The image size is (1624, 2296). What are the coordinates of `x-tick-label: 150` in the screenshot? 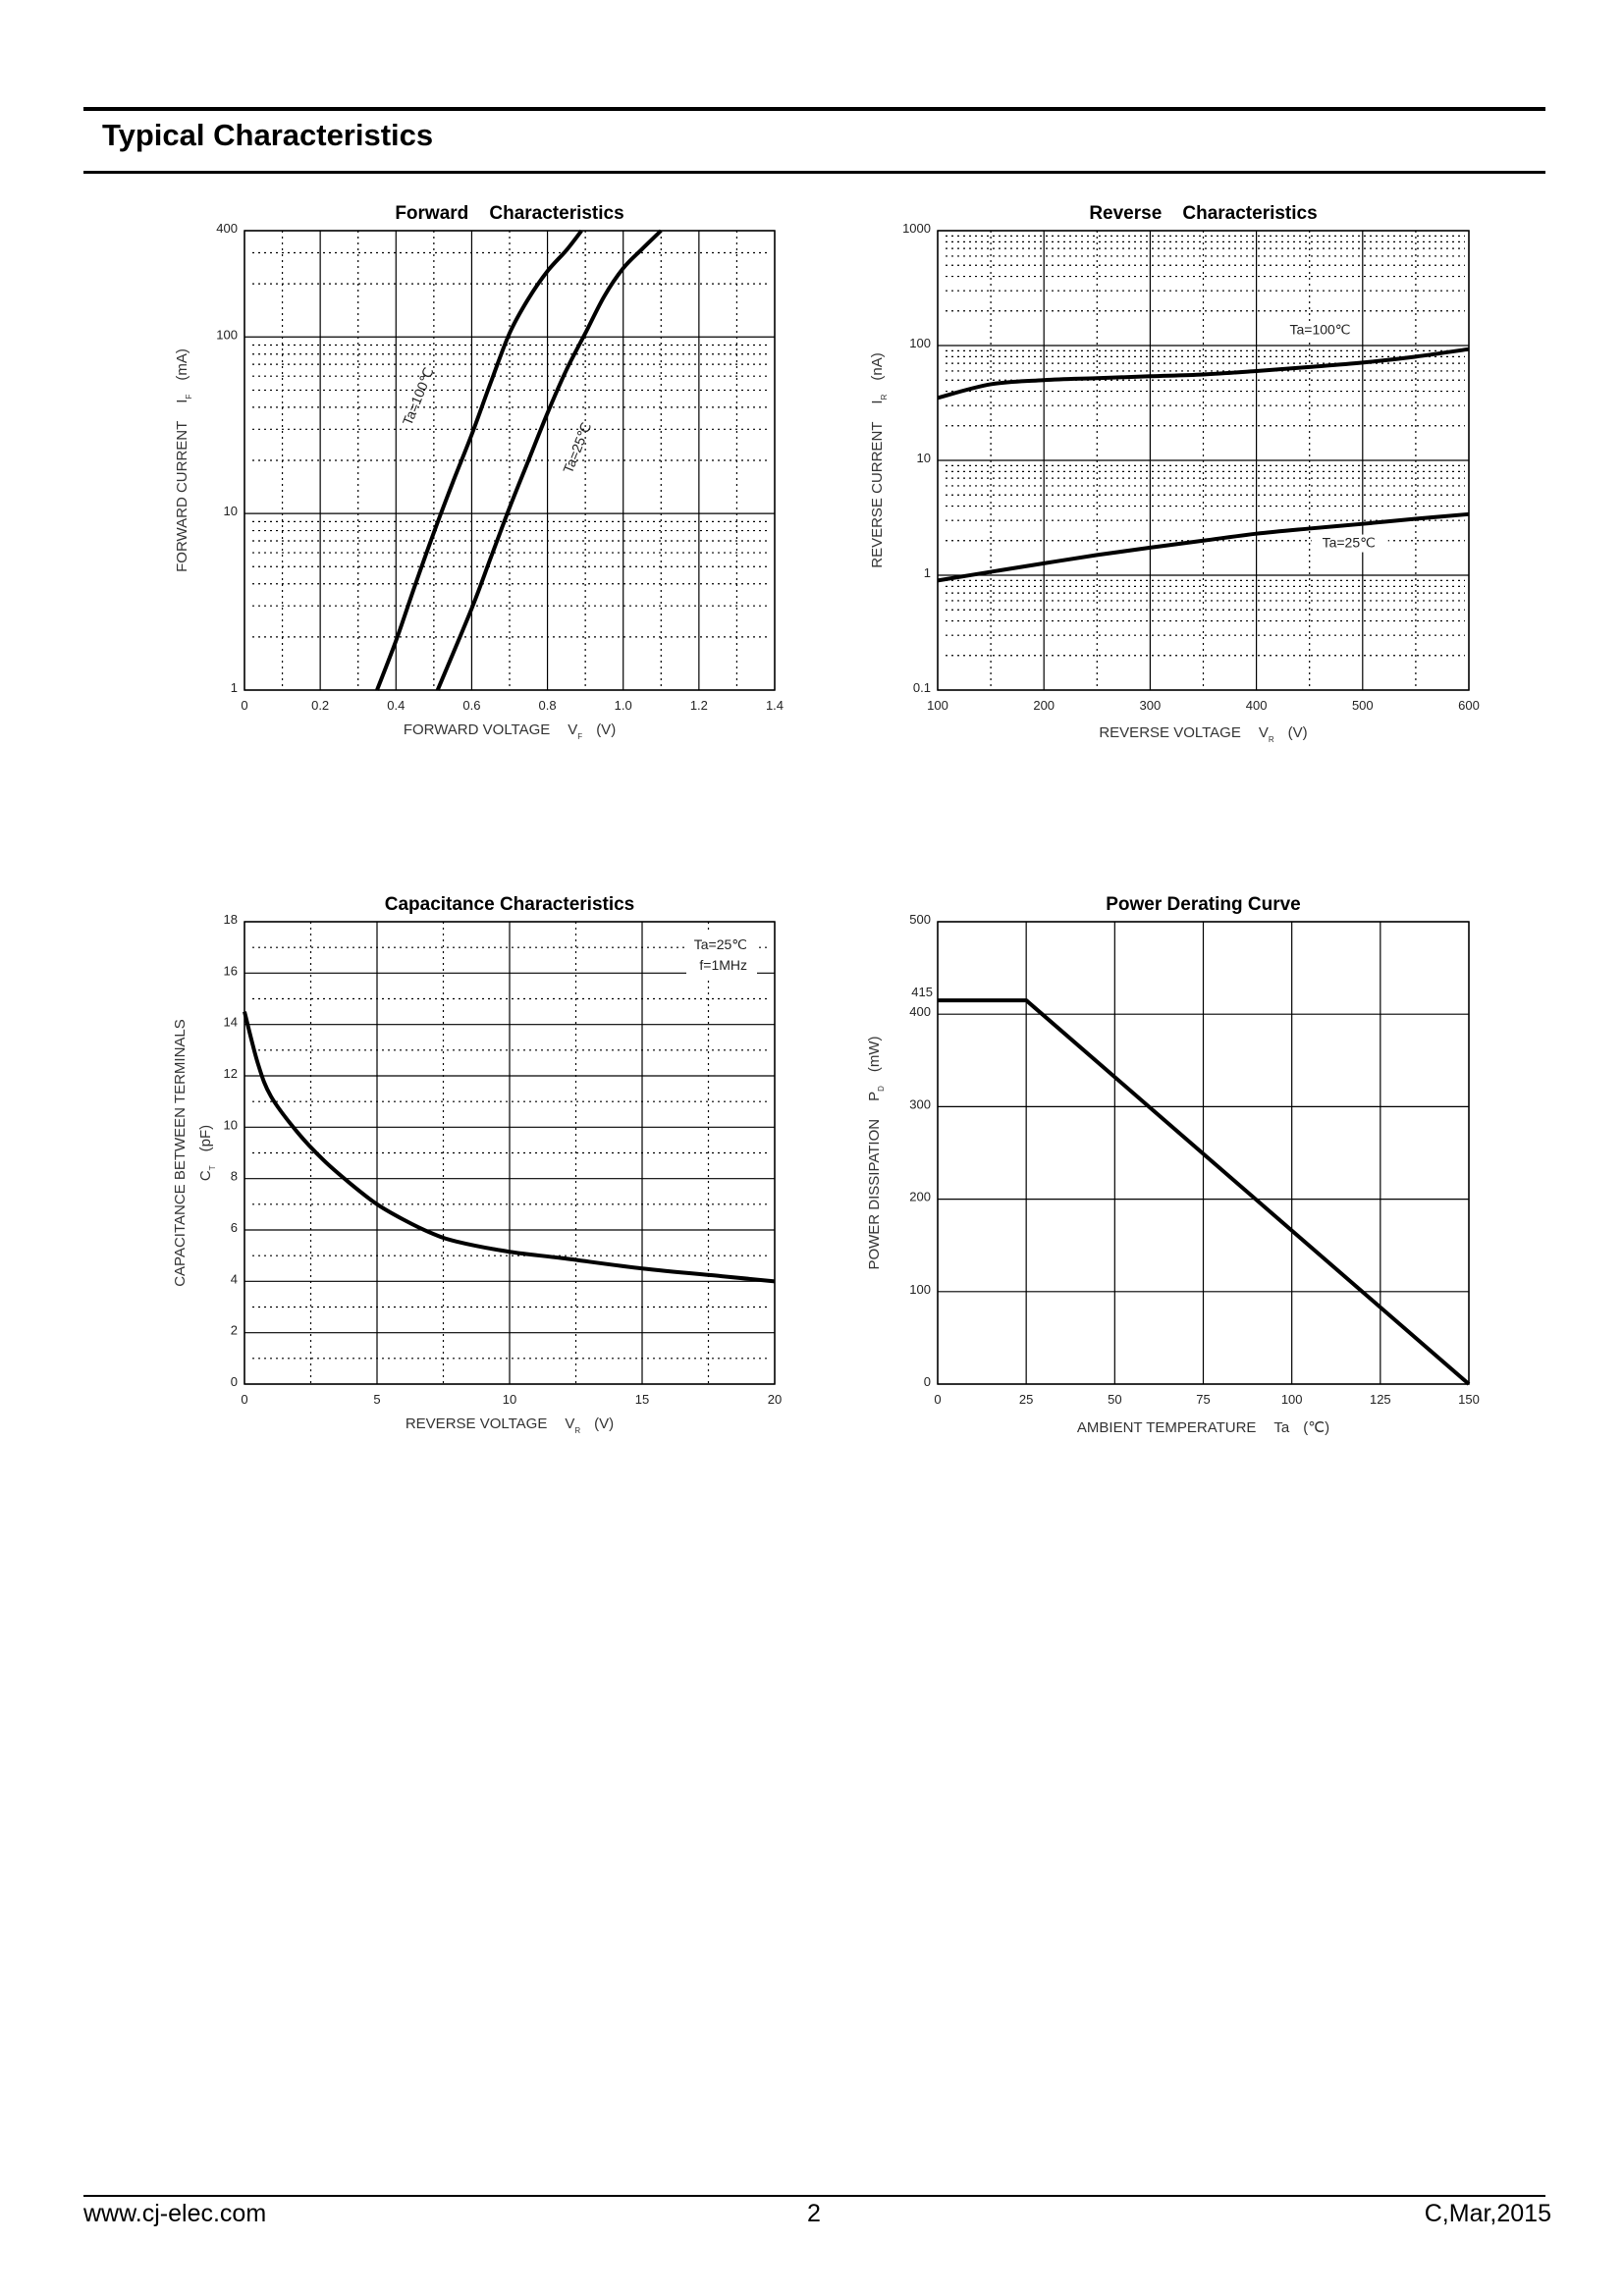 It's located at (1469, 1399).